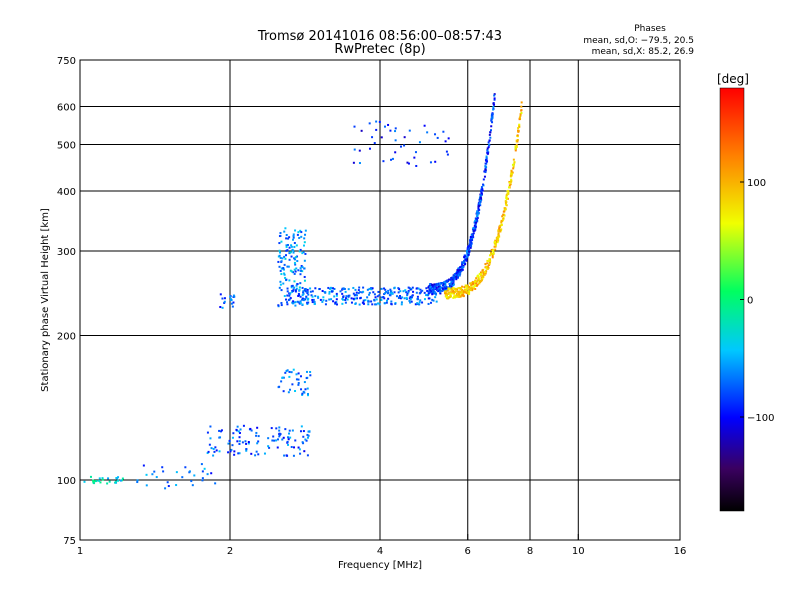  I want to click on x-ticks: 1 2 4 6 8 10 16, so click(381, 545).